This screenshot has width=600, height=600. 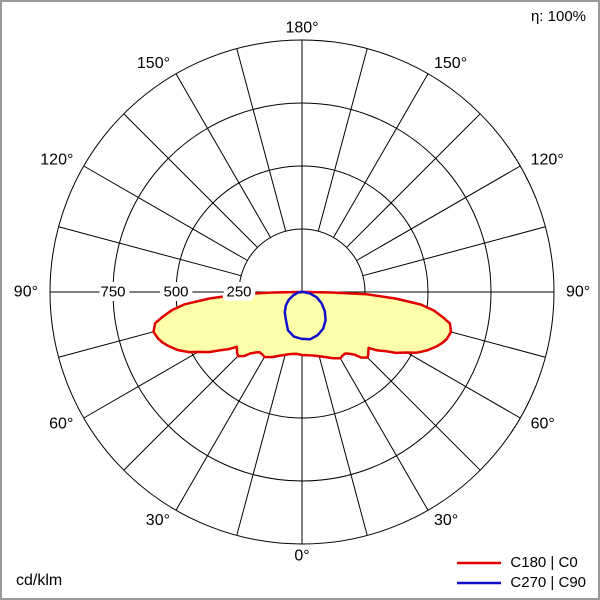 What do you see at coordinates (56, 160) in the screenshot?
I see `angle-label-left-120: 120°` at bounding box center [56, 160].